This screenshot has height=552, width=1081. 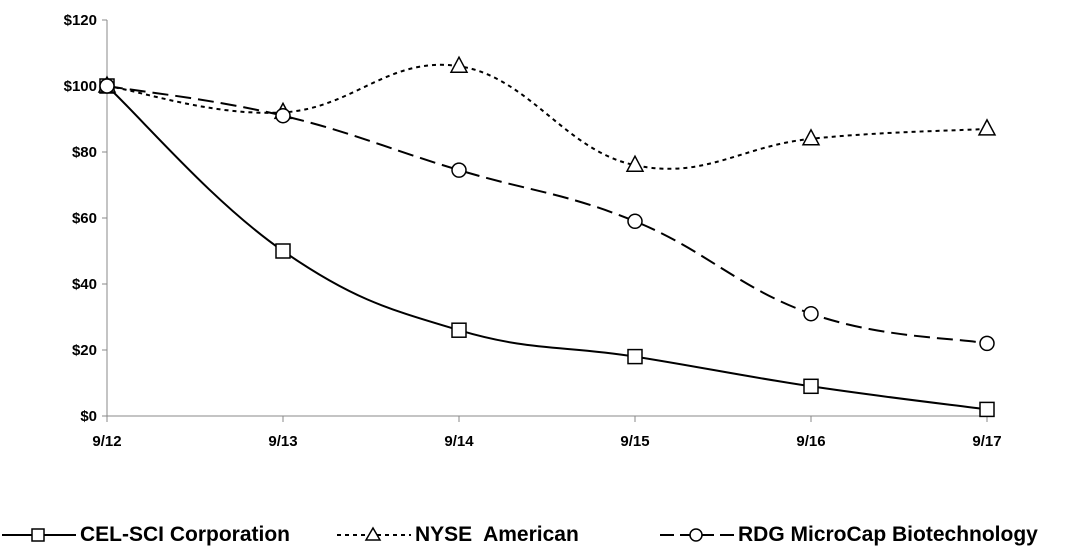 I want to click on y-tick-label: $20, so click(x=84, y=350).